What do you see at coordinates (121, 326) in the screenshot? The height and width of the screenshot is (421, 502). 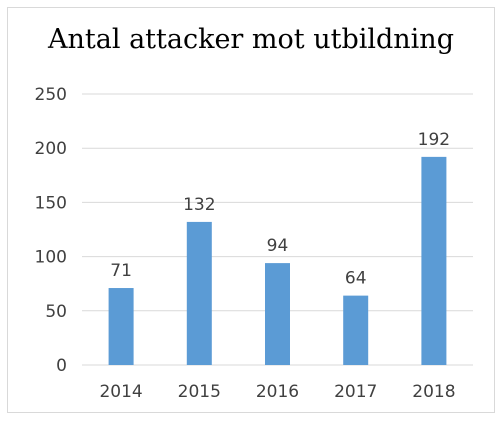 I see `bar-2014` at bounding box center [121, 326].